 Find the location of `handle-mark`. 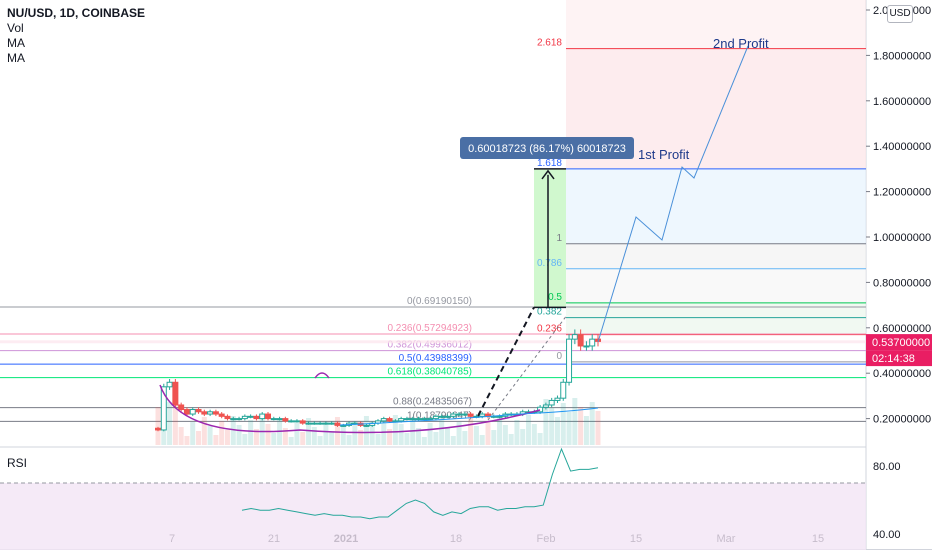

handle-mark is located at coordinates (322, 375).